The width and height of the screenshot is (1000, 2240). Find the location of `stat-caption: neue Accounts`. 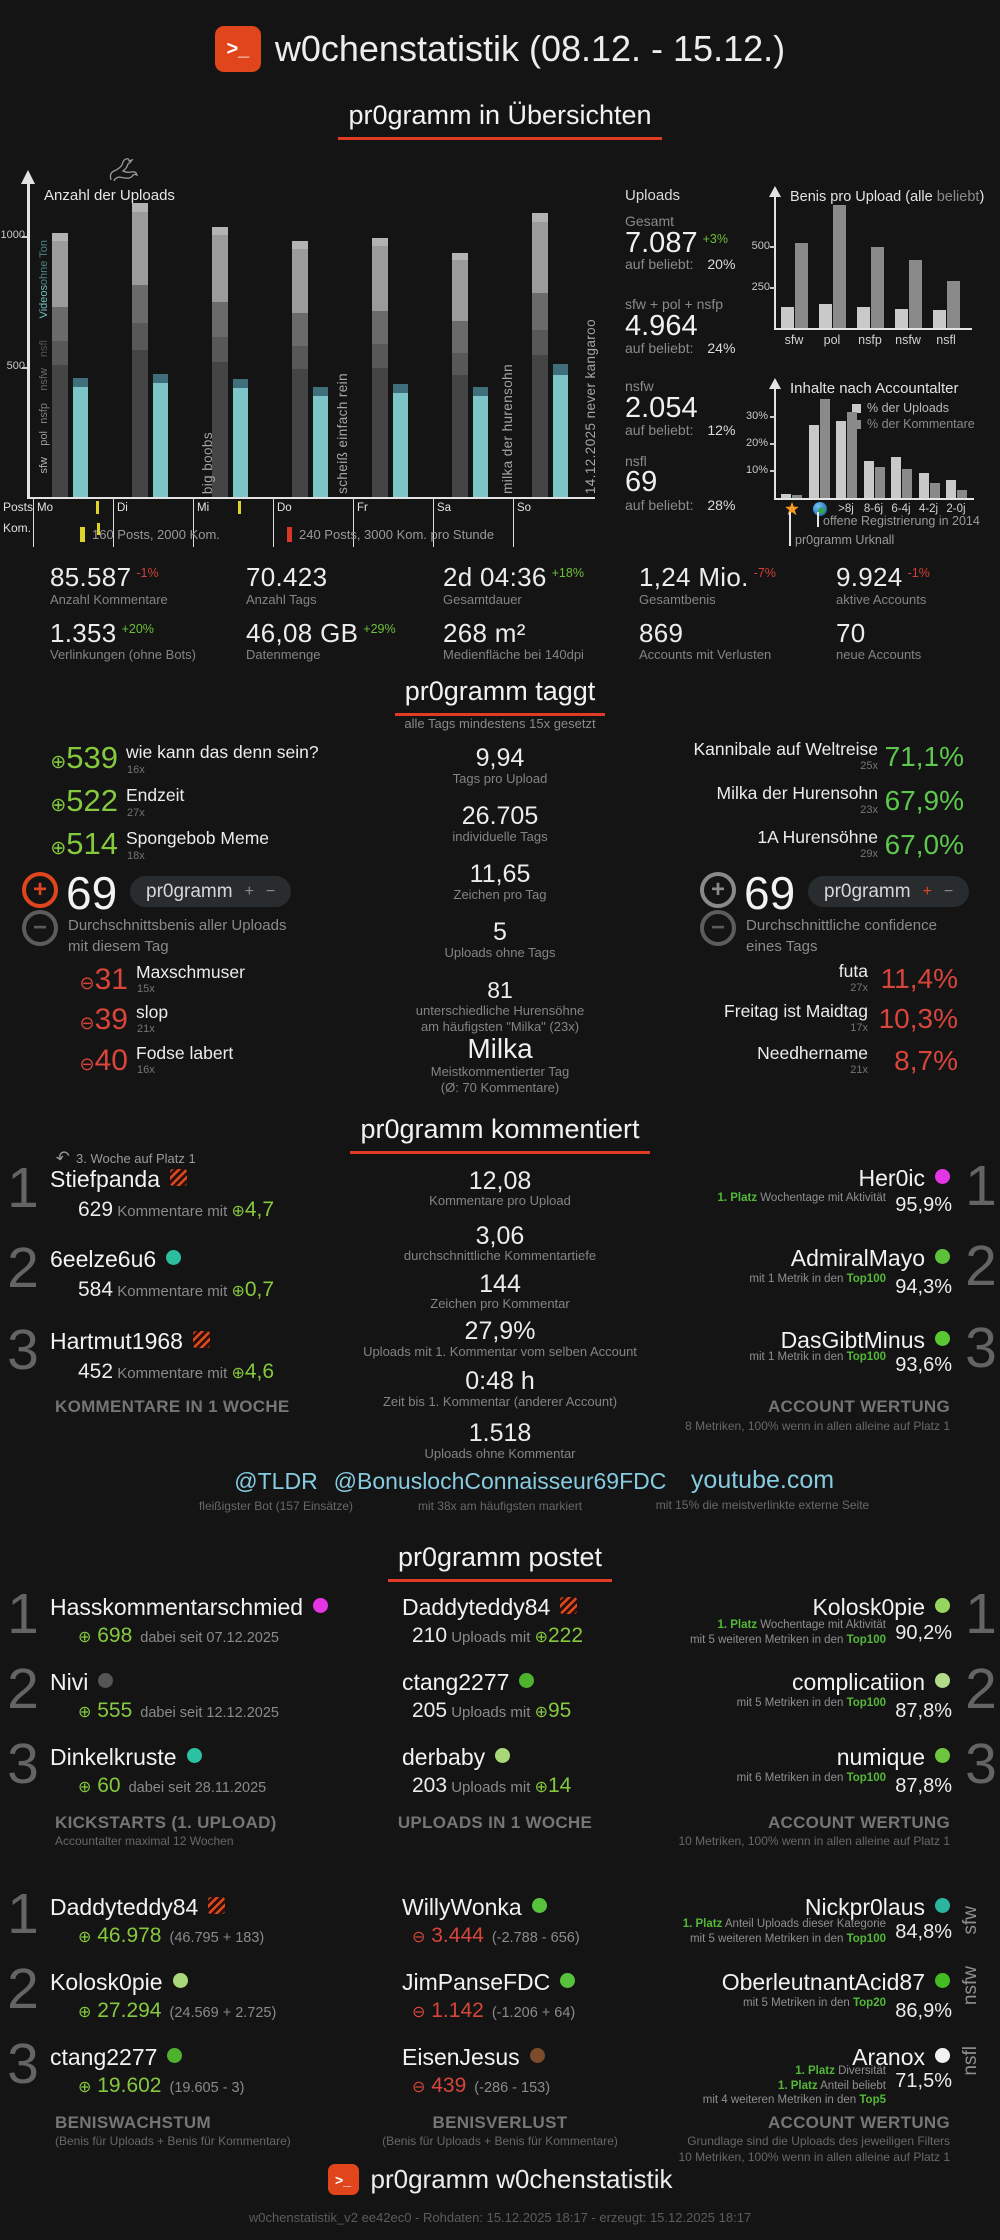

stat-caption: neue Accounts is located at coordinates (879, 654).